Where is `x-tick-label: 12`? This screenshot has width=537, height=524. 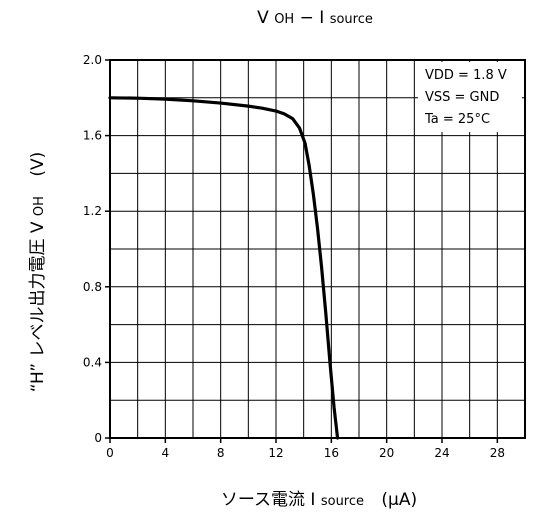 x-tick-label: 12 is located at coordinates (275, 453).